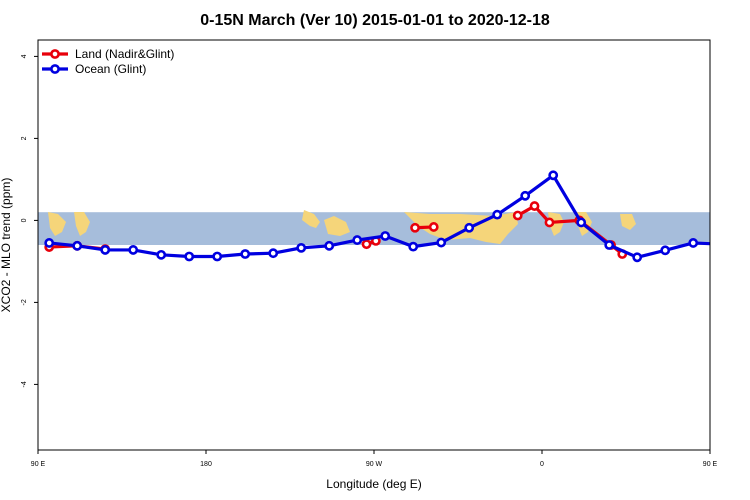 Image resolution: width=750 pixels, height=500 pixels. I want to click on x-tick-label: 0, so click(542, 464).